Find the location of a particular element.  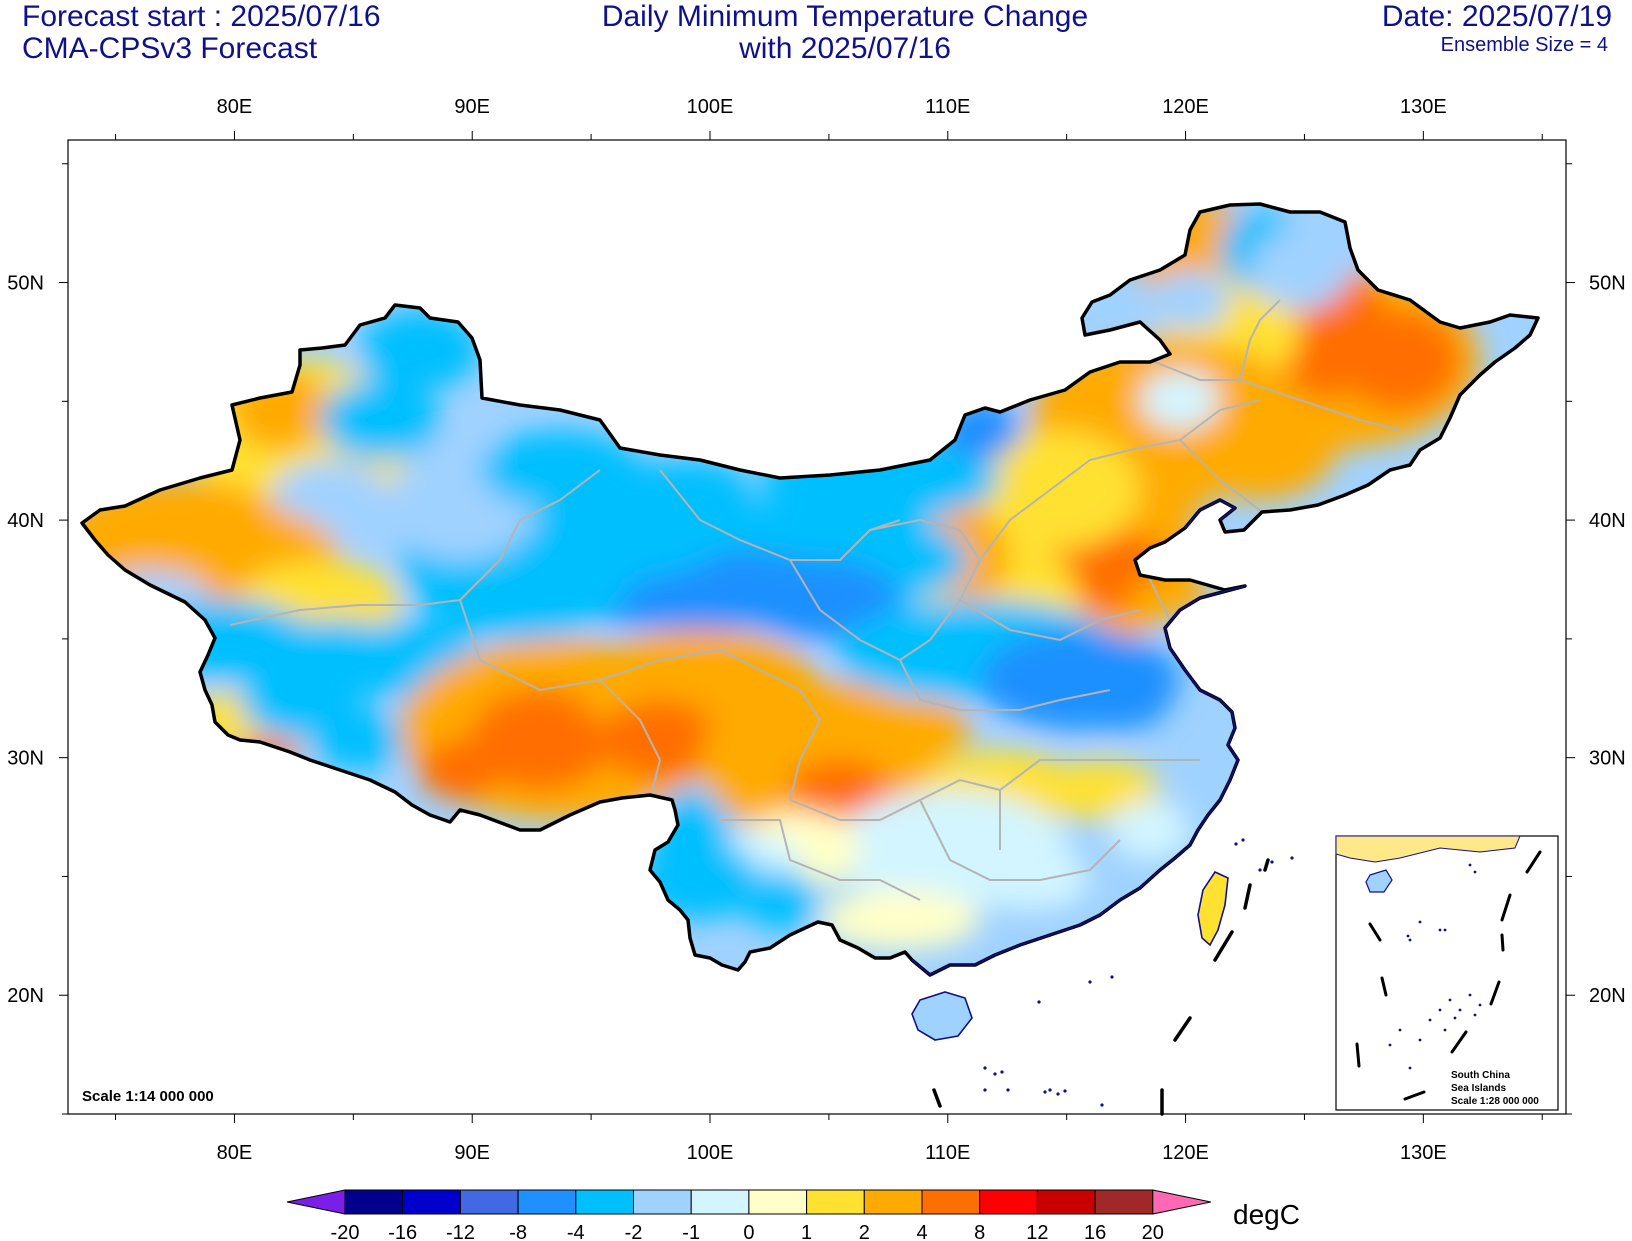

lat-tick-label-left: 40N is located at coordinates (25, 521).